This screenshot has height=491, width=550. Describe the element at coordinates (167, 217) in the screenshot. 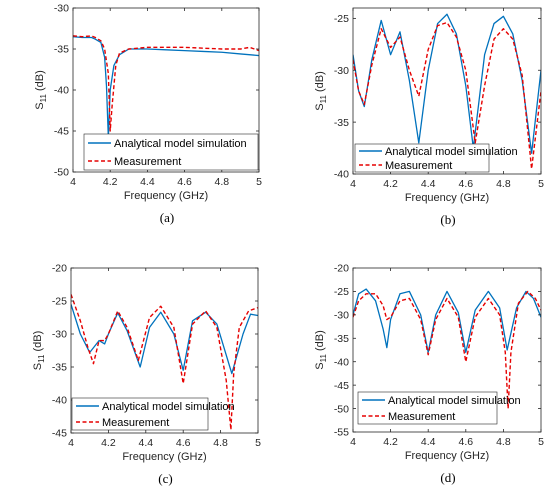

I see `panel-label: (a)` at that location.